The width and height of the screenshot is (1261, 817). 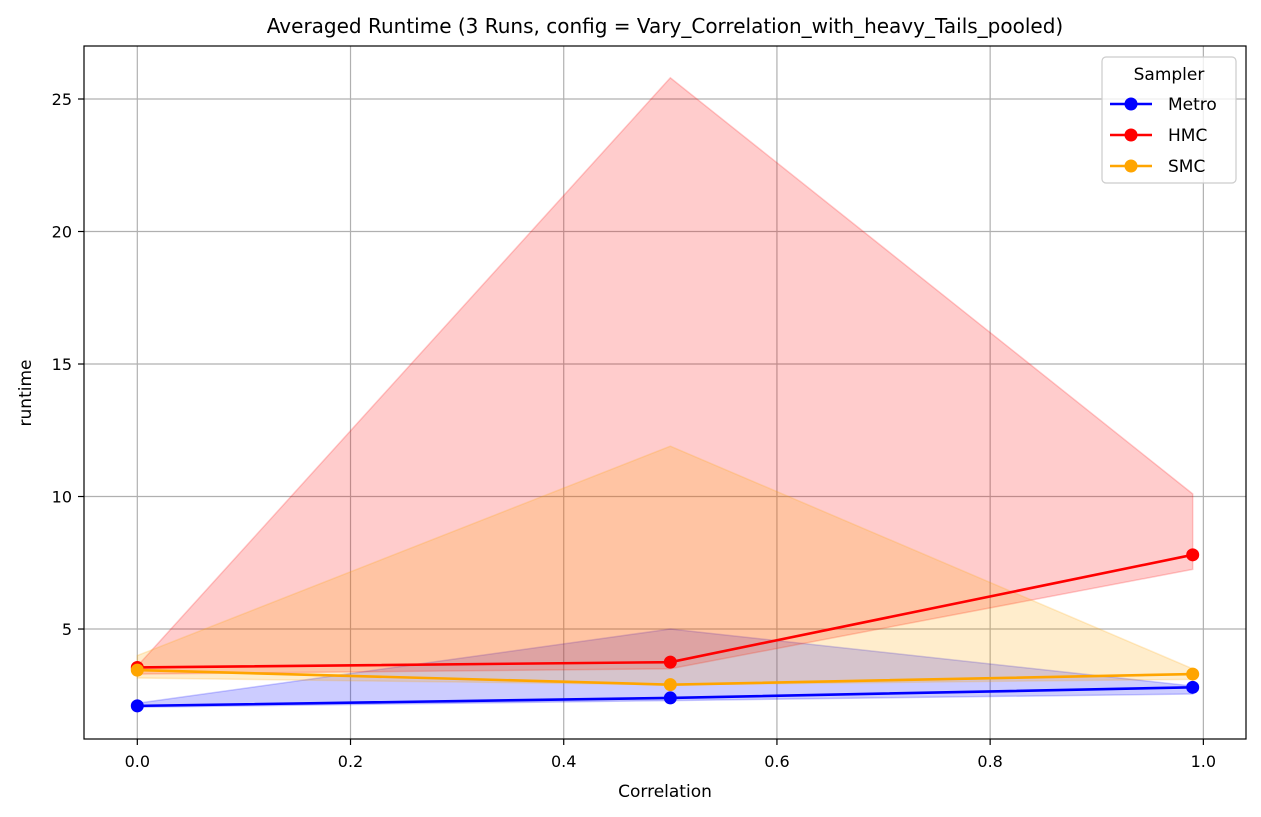 I want to click on x-tick-label: 0.6, so click(x=776, y=761).